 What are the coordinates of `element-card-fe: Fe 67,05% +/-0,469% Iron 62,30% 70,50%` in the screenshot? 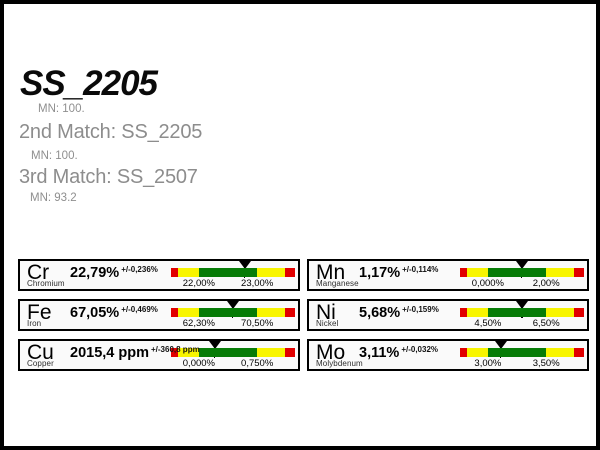 It's located at (159, 315).